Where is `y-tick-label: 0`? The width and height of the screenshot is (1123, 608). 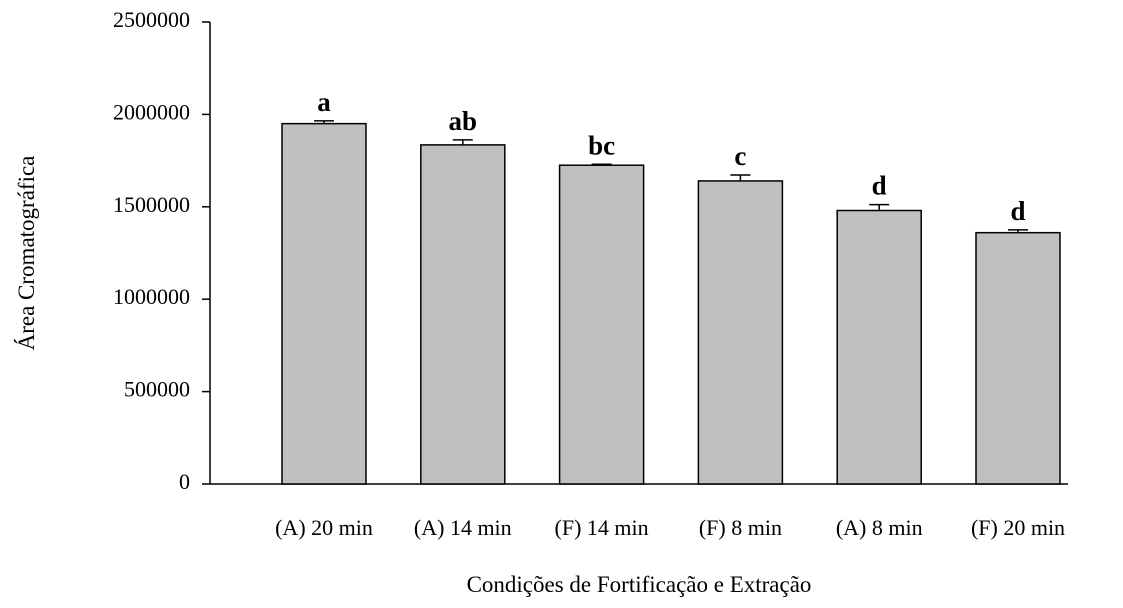 y-tick-label: 0 is located at coordinates (184, 481).